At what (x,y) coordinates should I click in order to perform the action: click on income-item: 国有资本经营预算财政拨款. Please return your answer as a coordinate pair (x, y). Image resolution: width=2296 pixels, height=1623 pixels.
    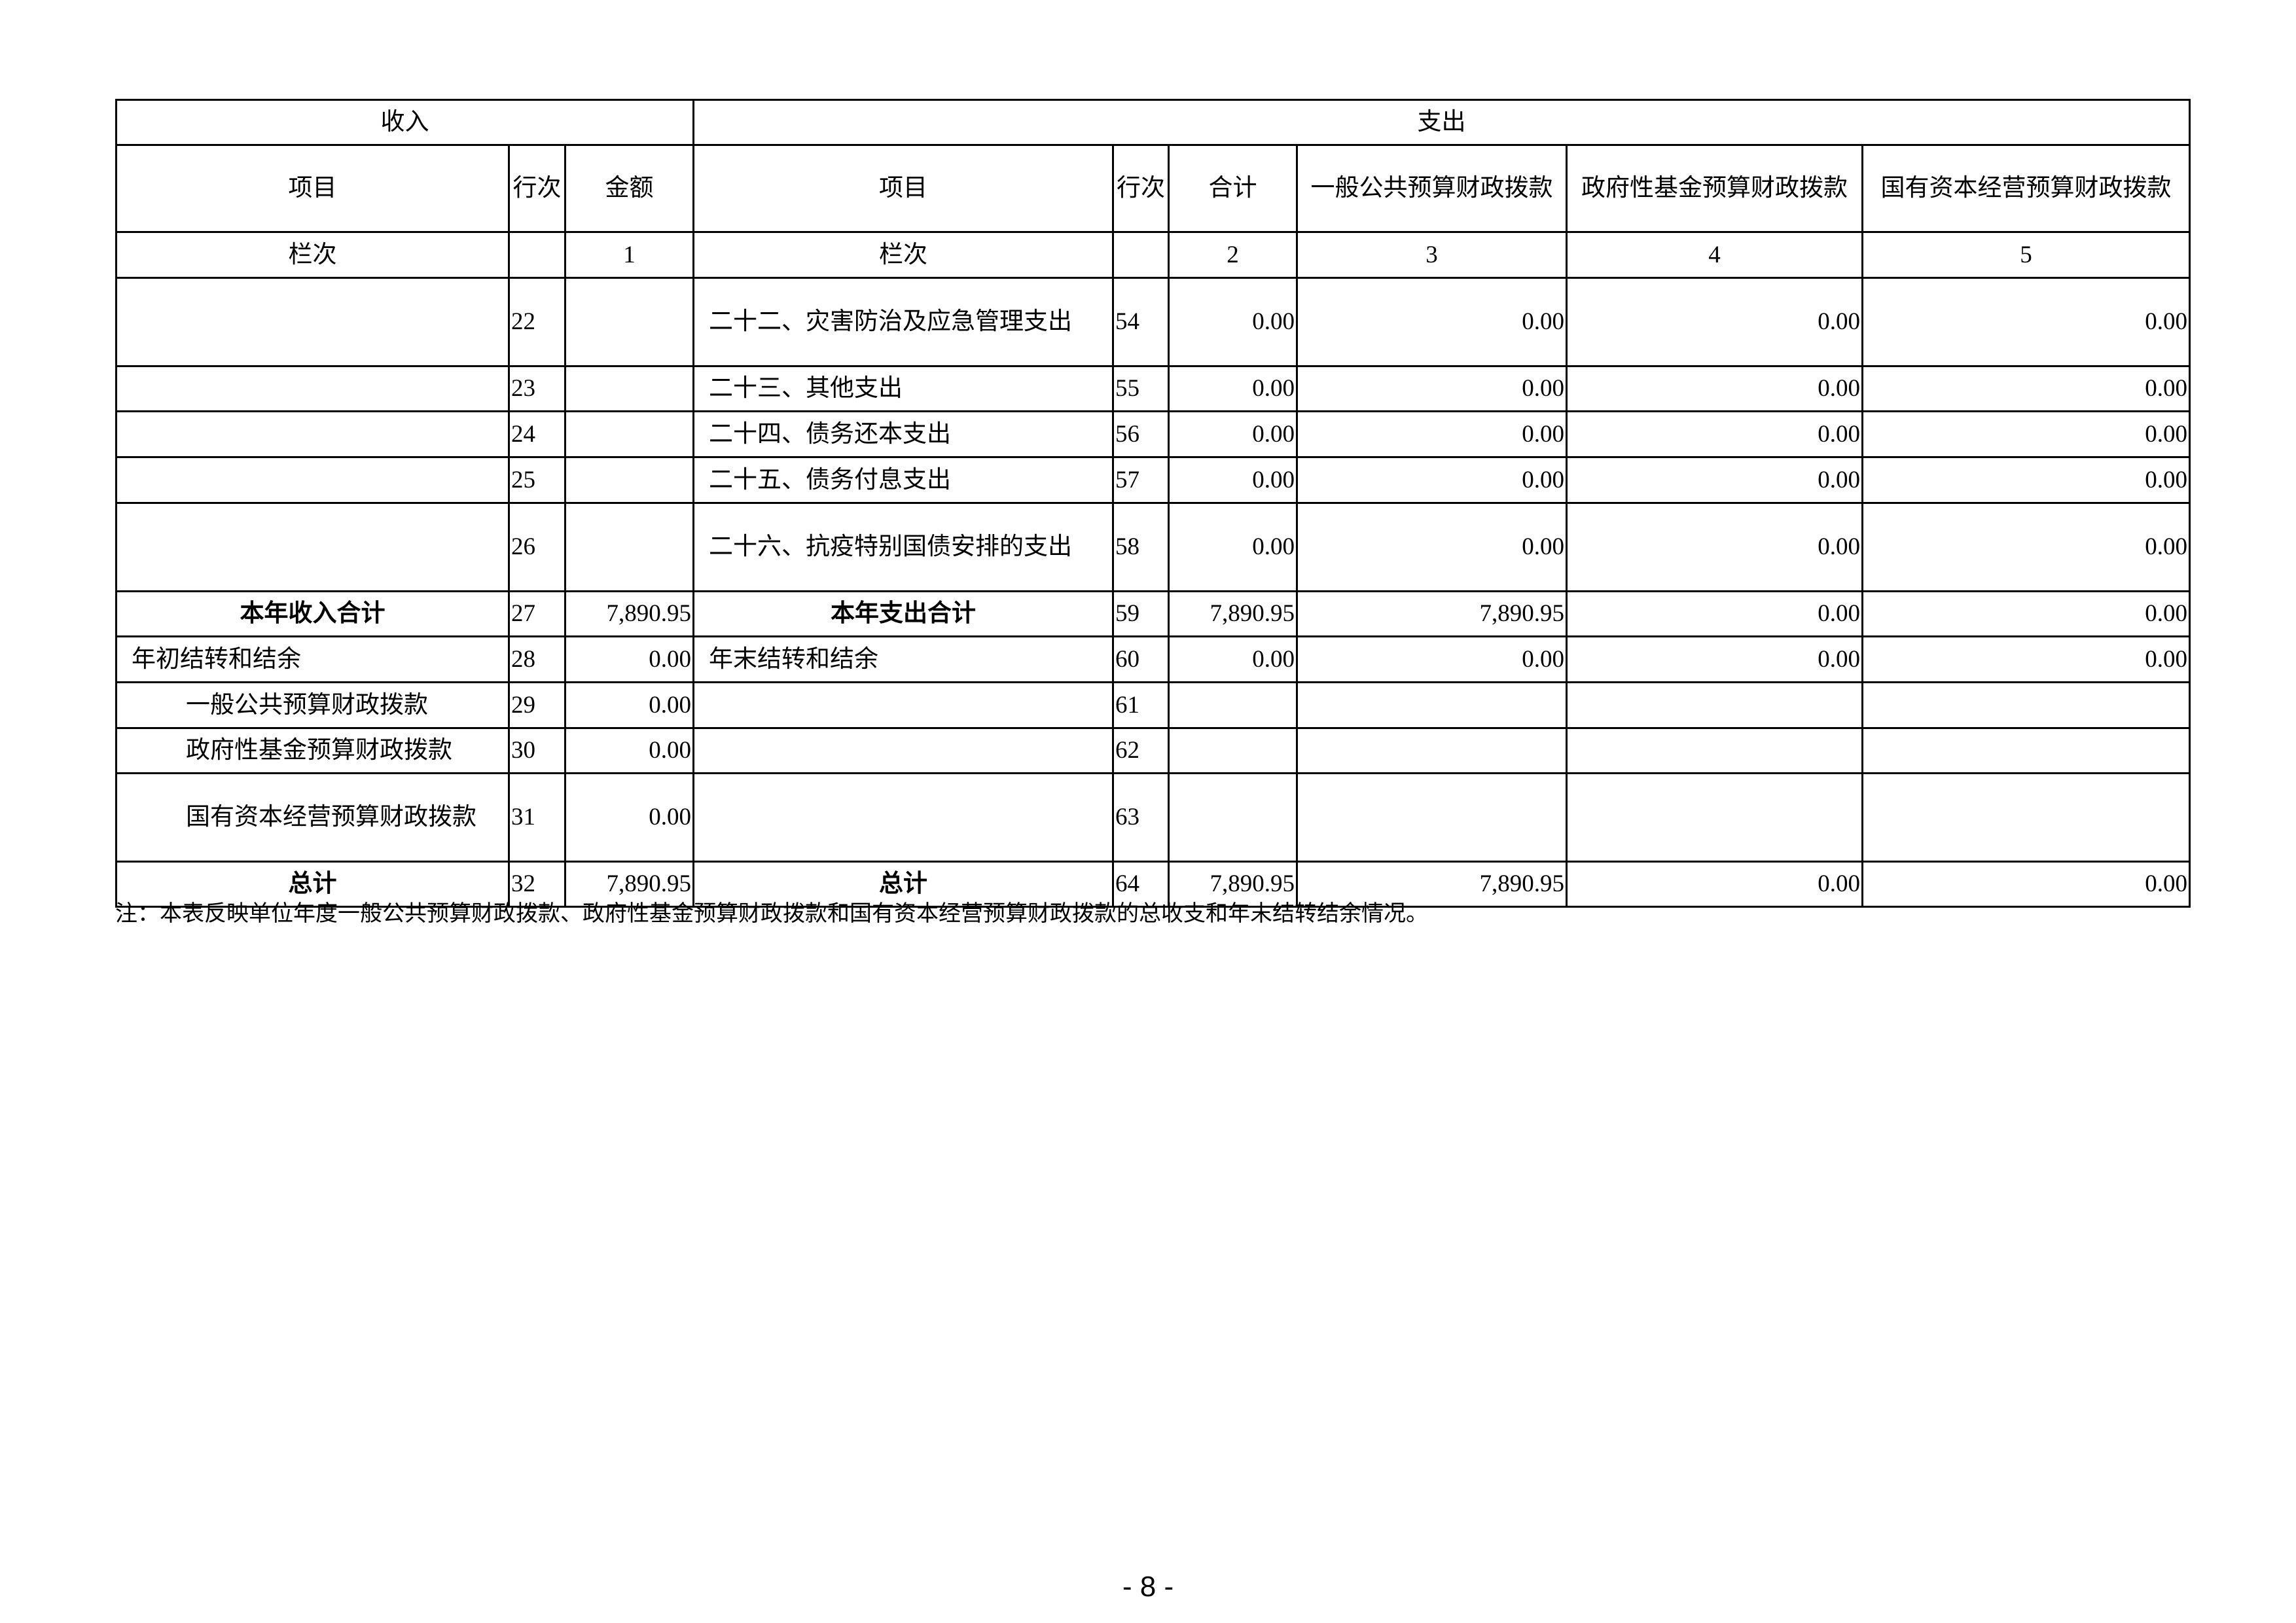
    Looking at the image, I should click on (312, 818).